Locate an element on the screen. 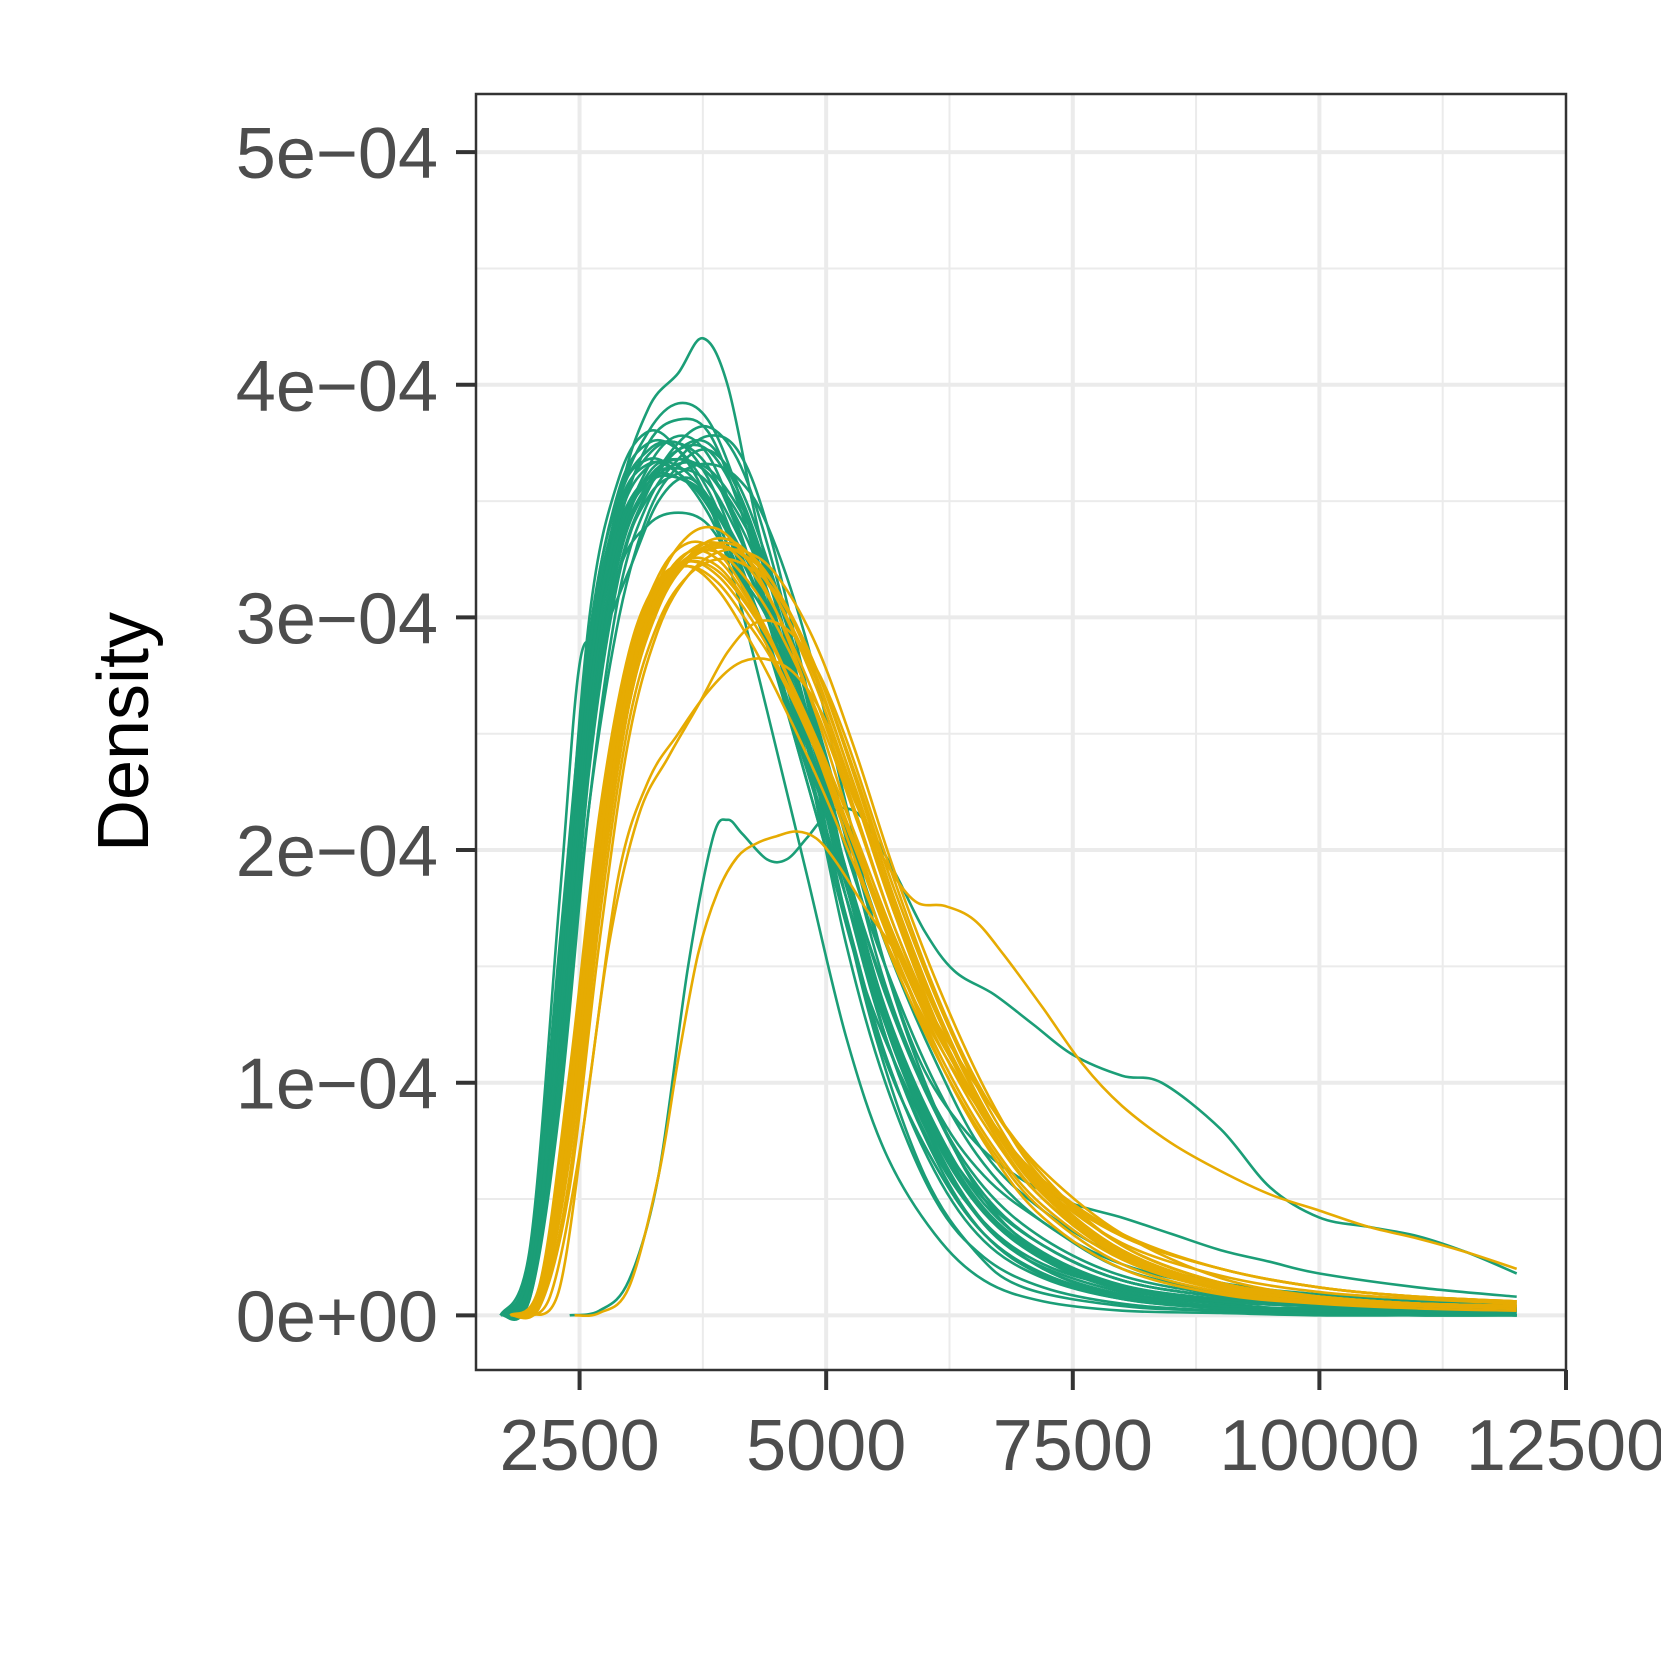  x-axis: 2500 5000 7500 10000 12500 is located at coordinates (1080, 1428).